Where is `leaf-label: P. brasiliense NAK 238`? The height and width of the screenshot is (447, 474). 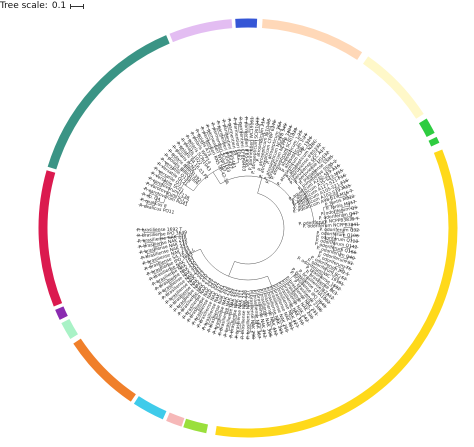 leaf-label: P. brasiliense NAK 238 is located at coordinates (244, 314).